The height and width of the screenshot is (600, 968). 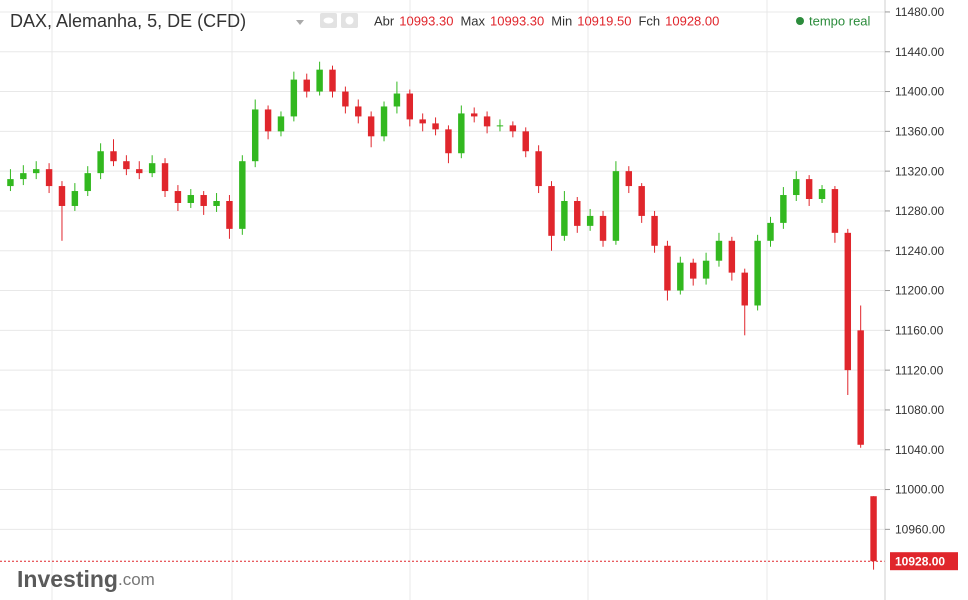 What do you see at coordinates (919, 132) in the screenshot?
I see `y-tick-label: 11360.00` at bounding box center [919, 132].